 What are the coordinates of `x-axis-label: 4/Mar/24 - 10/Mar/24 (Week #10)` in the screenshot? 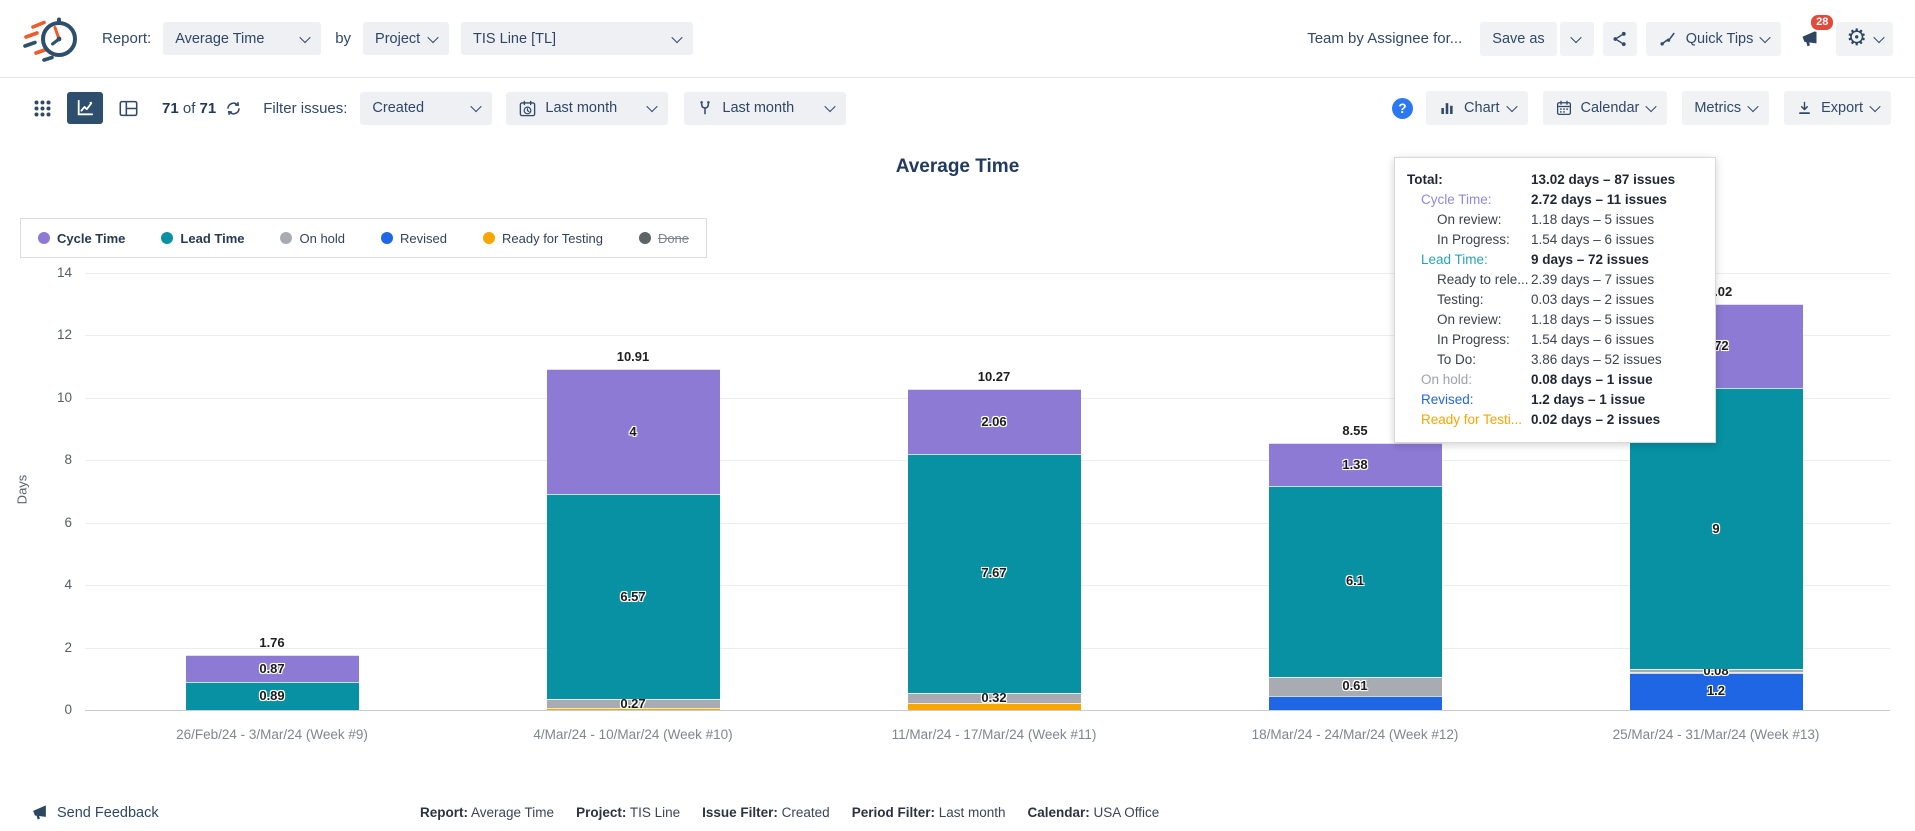 It's located at (633, 734).